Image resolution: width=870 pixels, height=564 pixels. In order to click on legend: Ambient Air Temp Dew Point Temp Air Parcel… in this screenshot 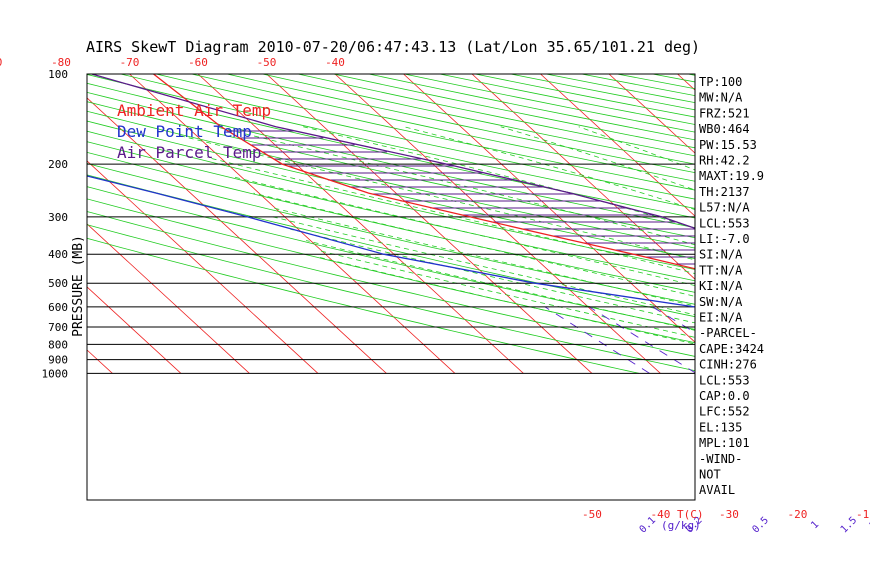, I will do `click(194, 131)`.